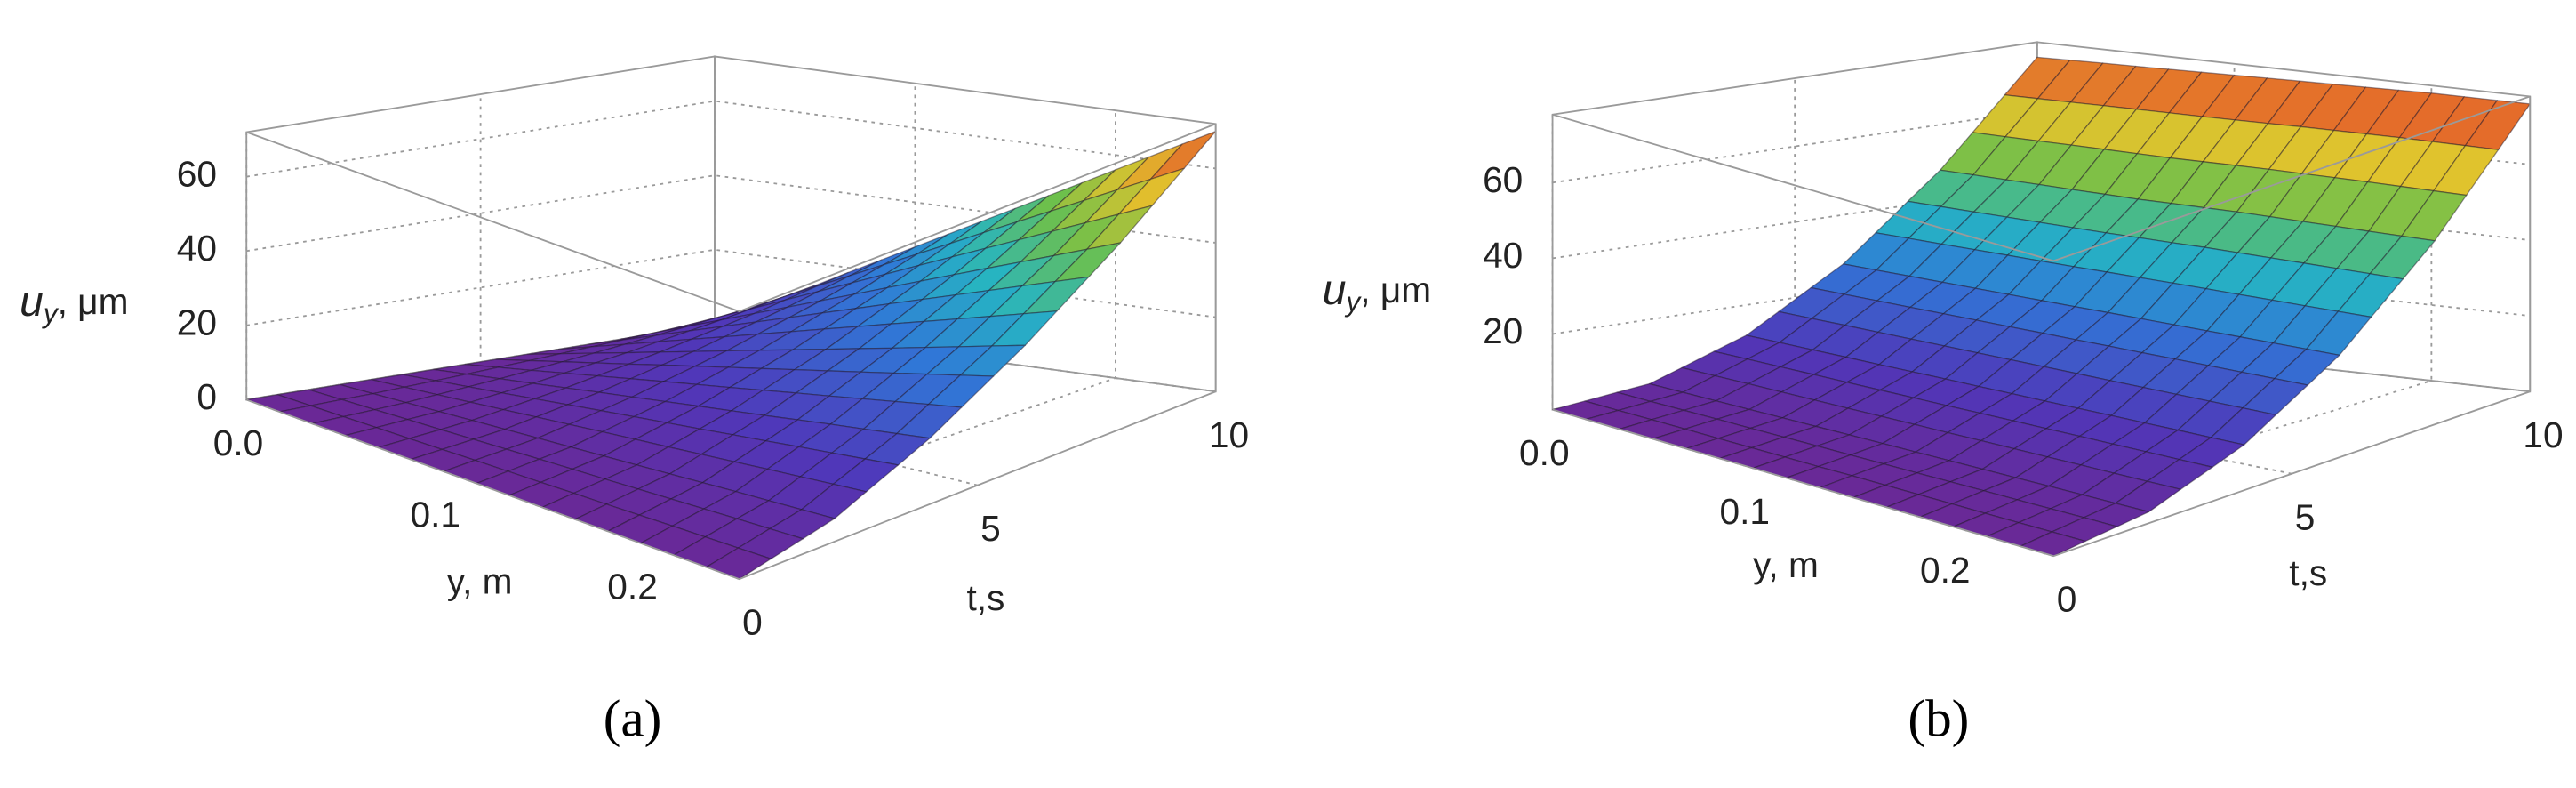  Describe the element at coordinates (206, 396) in the screenshot. I see `z-tick-label: 0` at that location.